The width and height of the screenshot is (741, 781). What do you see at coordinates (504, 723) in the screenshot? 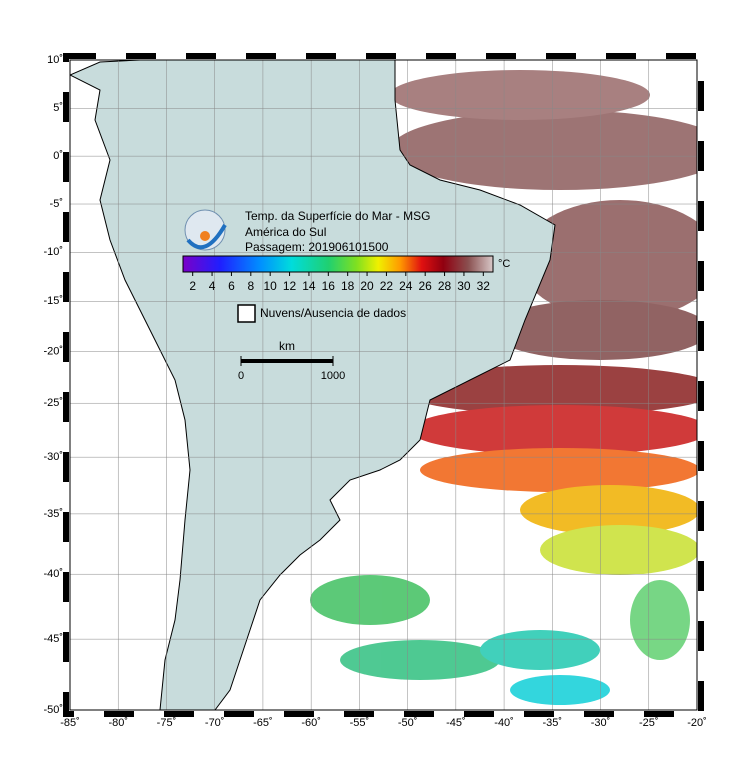
I see `lon-tick-label: -40˚` at bounding box center [504, 723].